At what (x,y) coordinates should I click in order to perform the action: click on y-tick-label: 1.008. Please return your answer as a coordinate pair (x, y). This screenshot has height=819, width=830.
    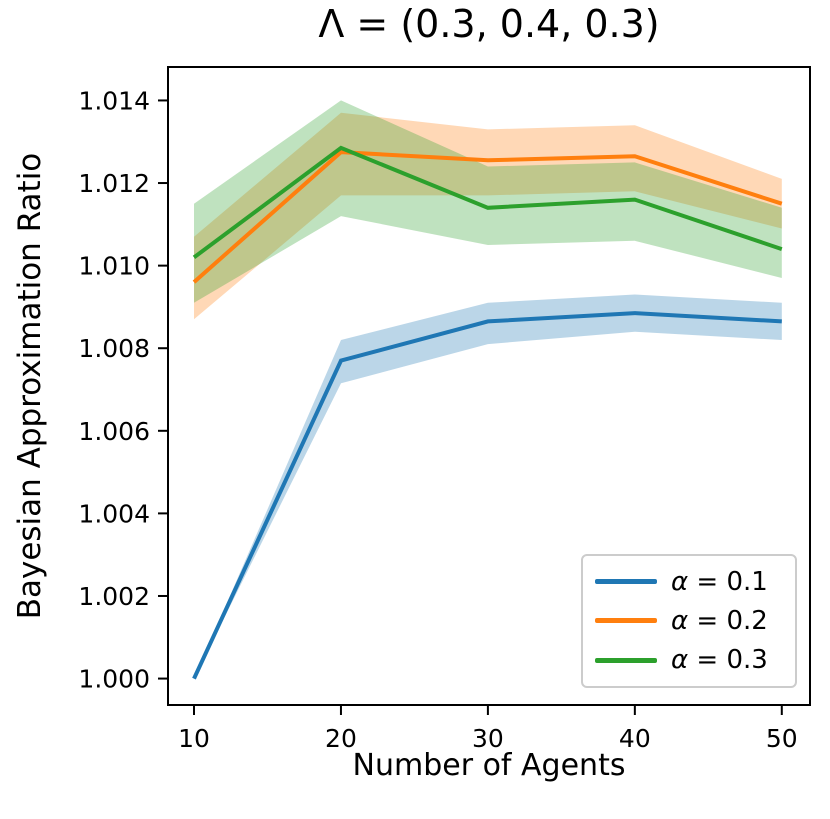
    Looking at the image, I should click on (114, 348).